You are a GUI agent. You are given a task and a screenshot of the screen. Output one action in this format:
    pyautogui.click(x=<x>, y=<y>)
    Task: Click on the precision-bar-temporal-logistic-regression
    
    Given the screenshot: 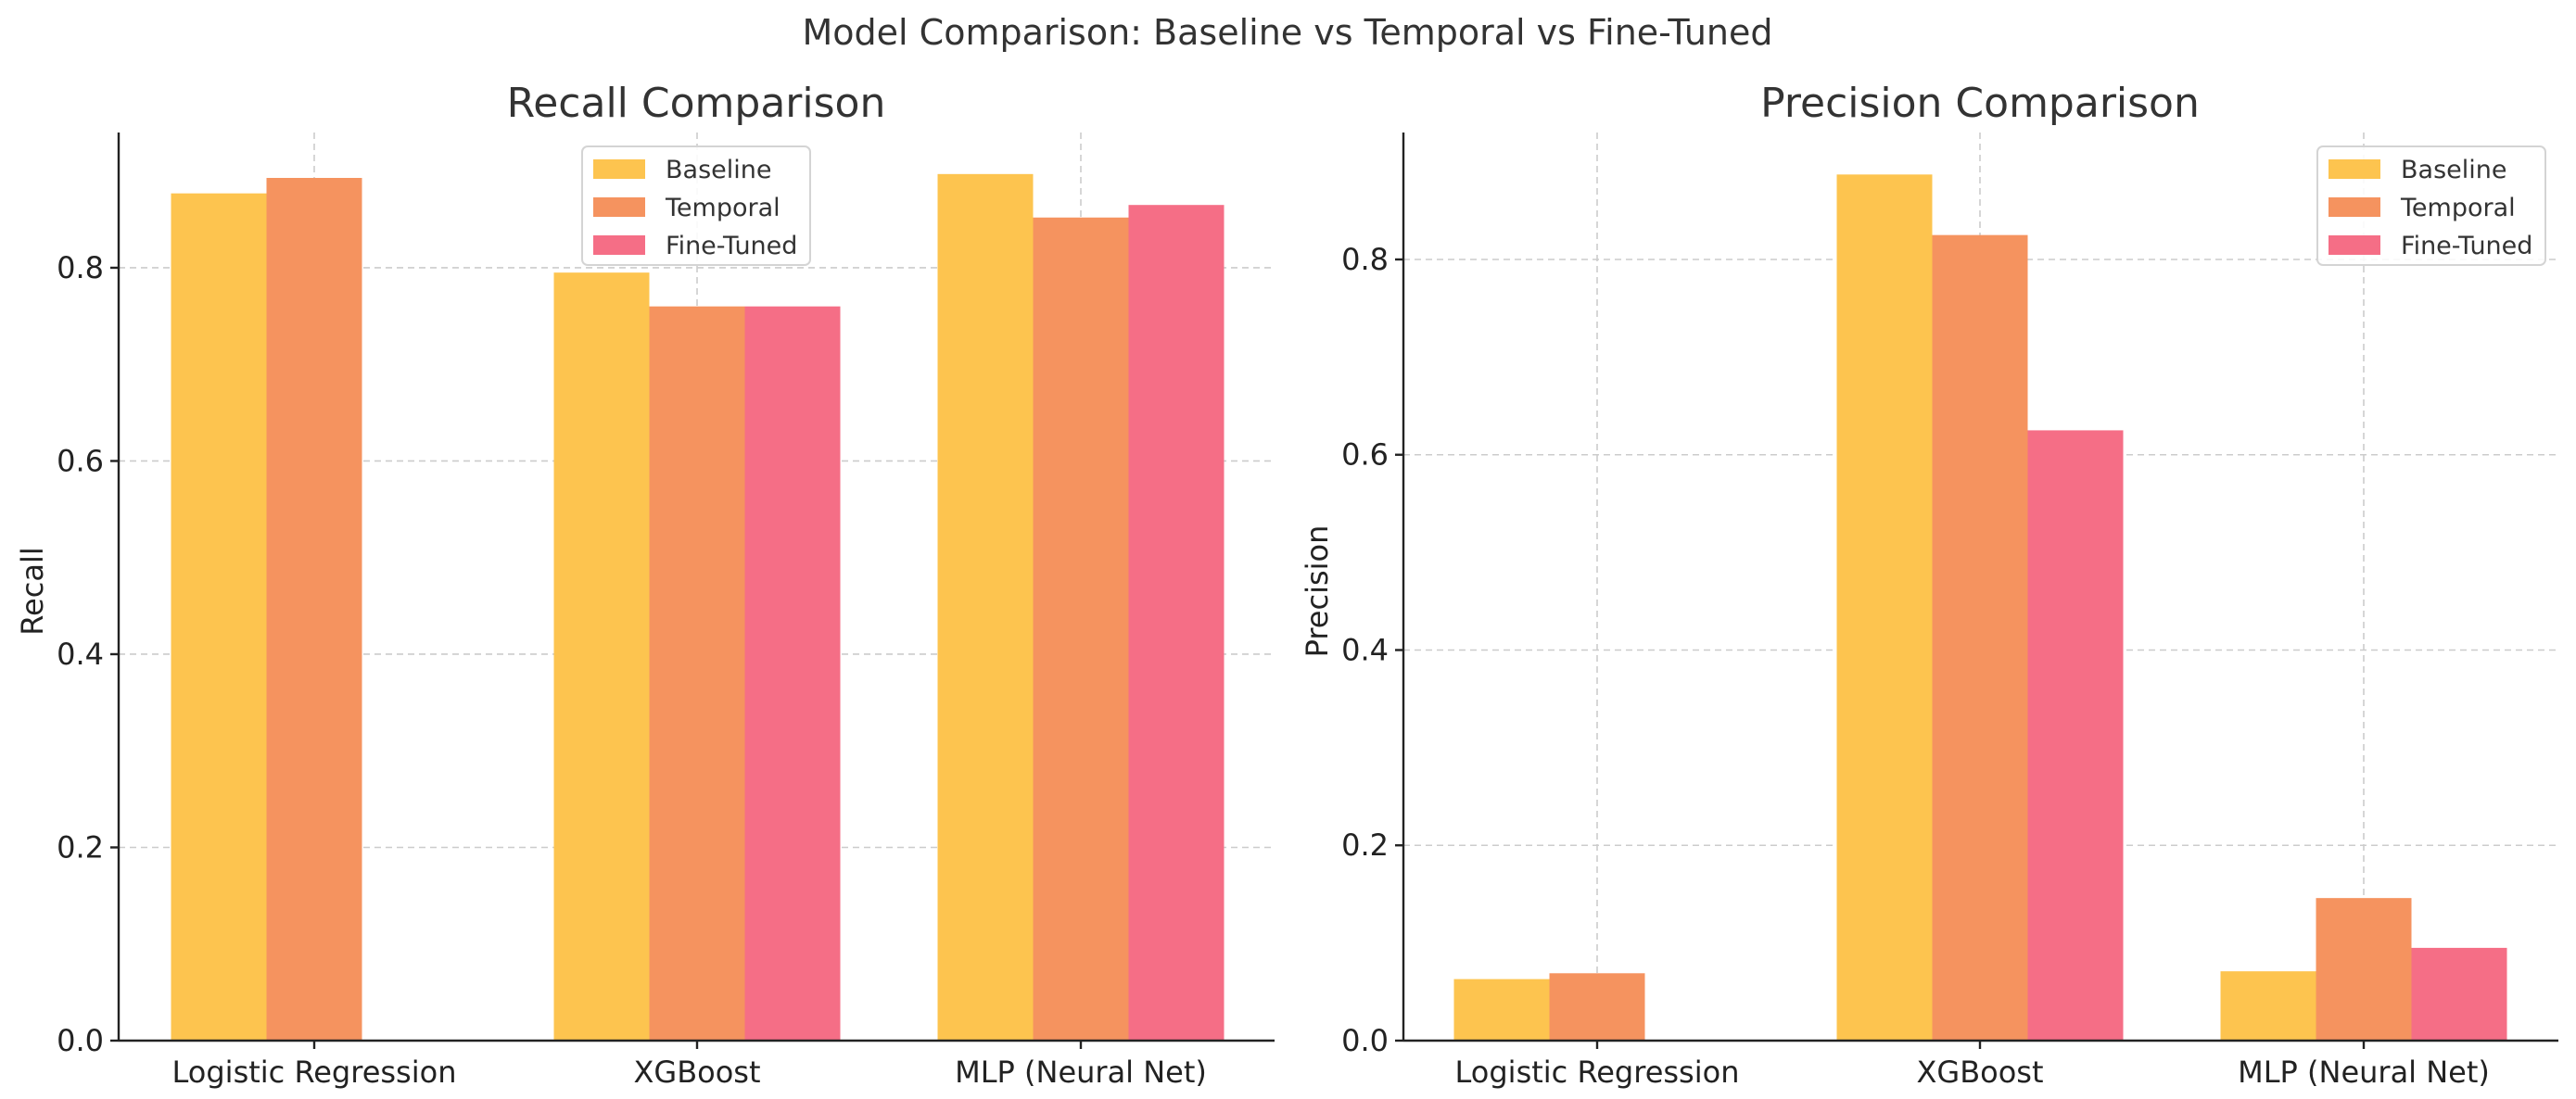 What is the action you would take?
    pyautogui.click(x=1597, y=1007)
    